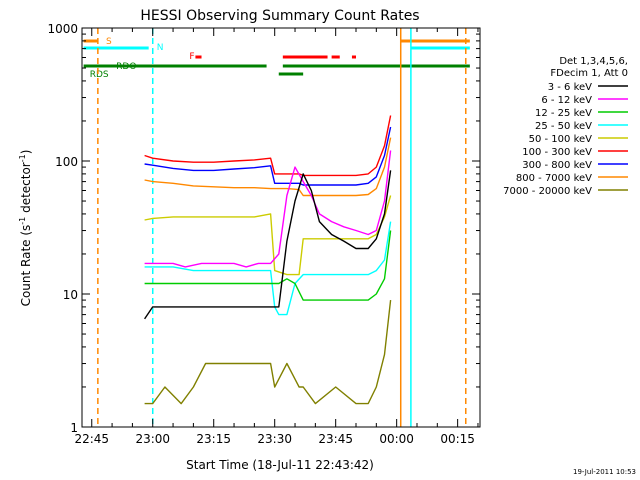 This screenshot has width=640, height=480. What do you see at coordinates (279, 16) in the screenshot?
I see `chart-title: HESSI Observing Summary Count Rates` at bounding box center [279, 16].